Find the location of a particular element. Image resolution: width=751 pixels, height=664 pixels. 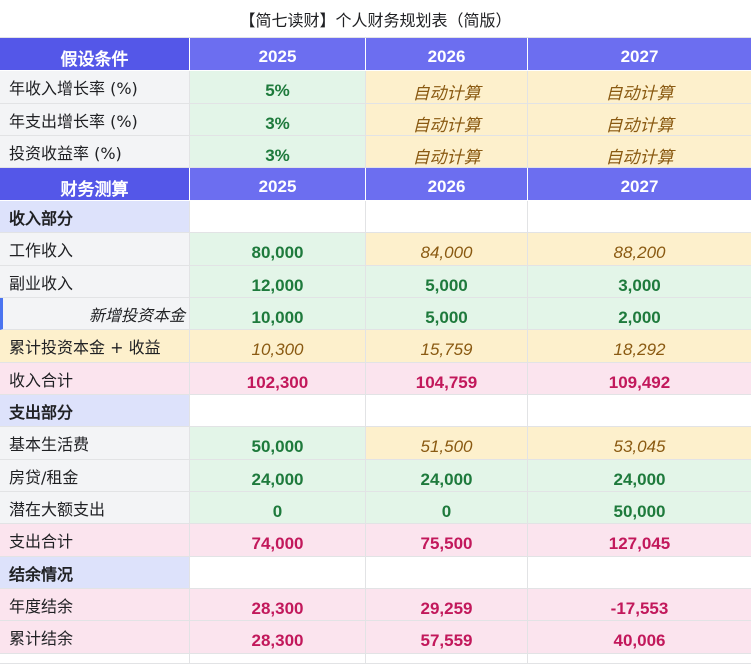

row-label: 累计投资本金 + 收益 is located at coordinates (95, 346).